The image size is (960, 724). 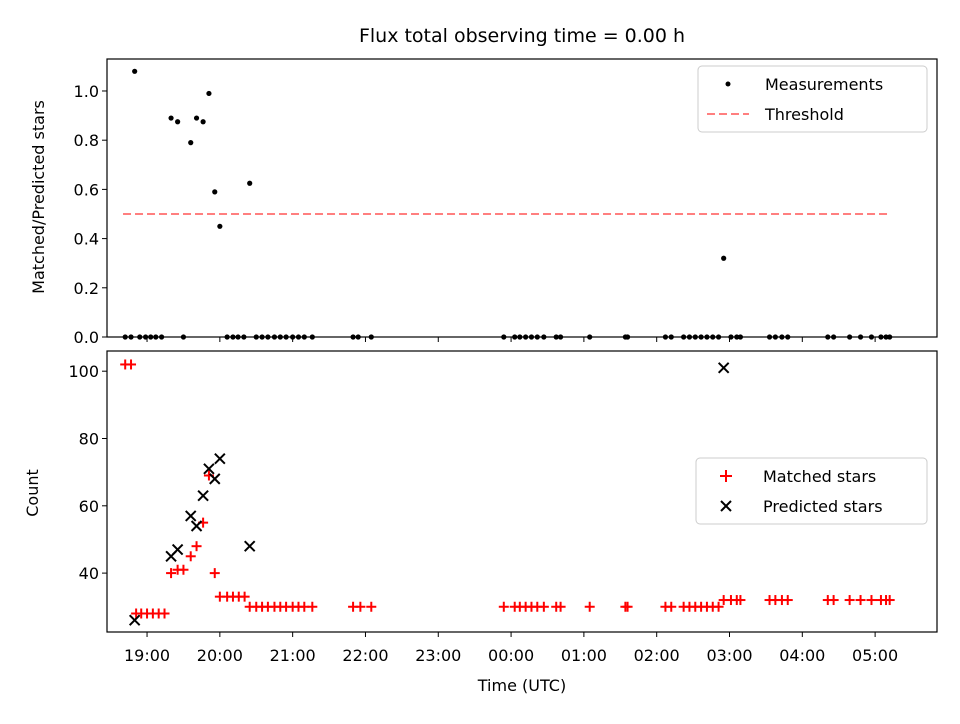 I want to click on x-axis-label: Time (UTC), so click(x=521, y=685).